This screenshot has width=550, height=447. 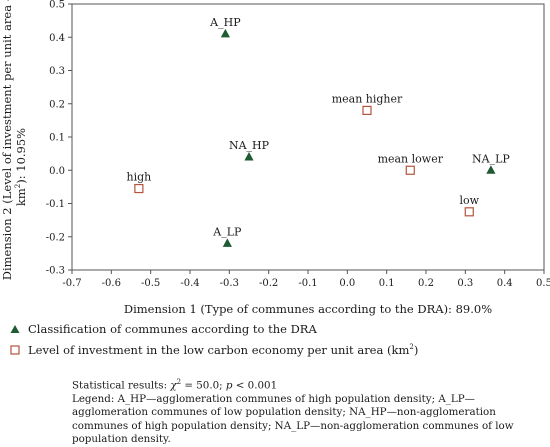 I want to click on y-axis-title-tail: ): 10.95%, so click(x=21, y=156).